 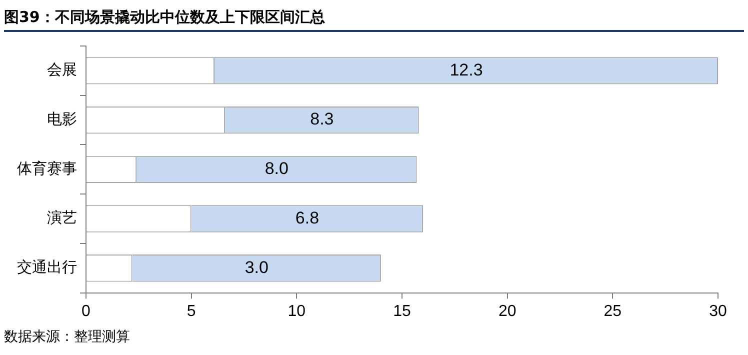 I want to click on x-tick-label: 20, so click(x=507, y=311).